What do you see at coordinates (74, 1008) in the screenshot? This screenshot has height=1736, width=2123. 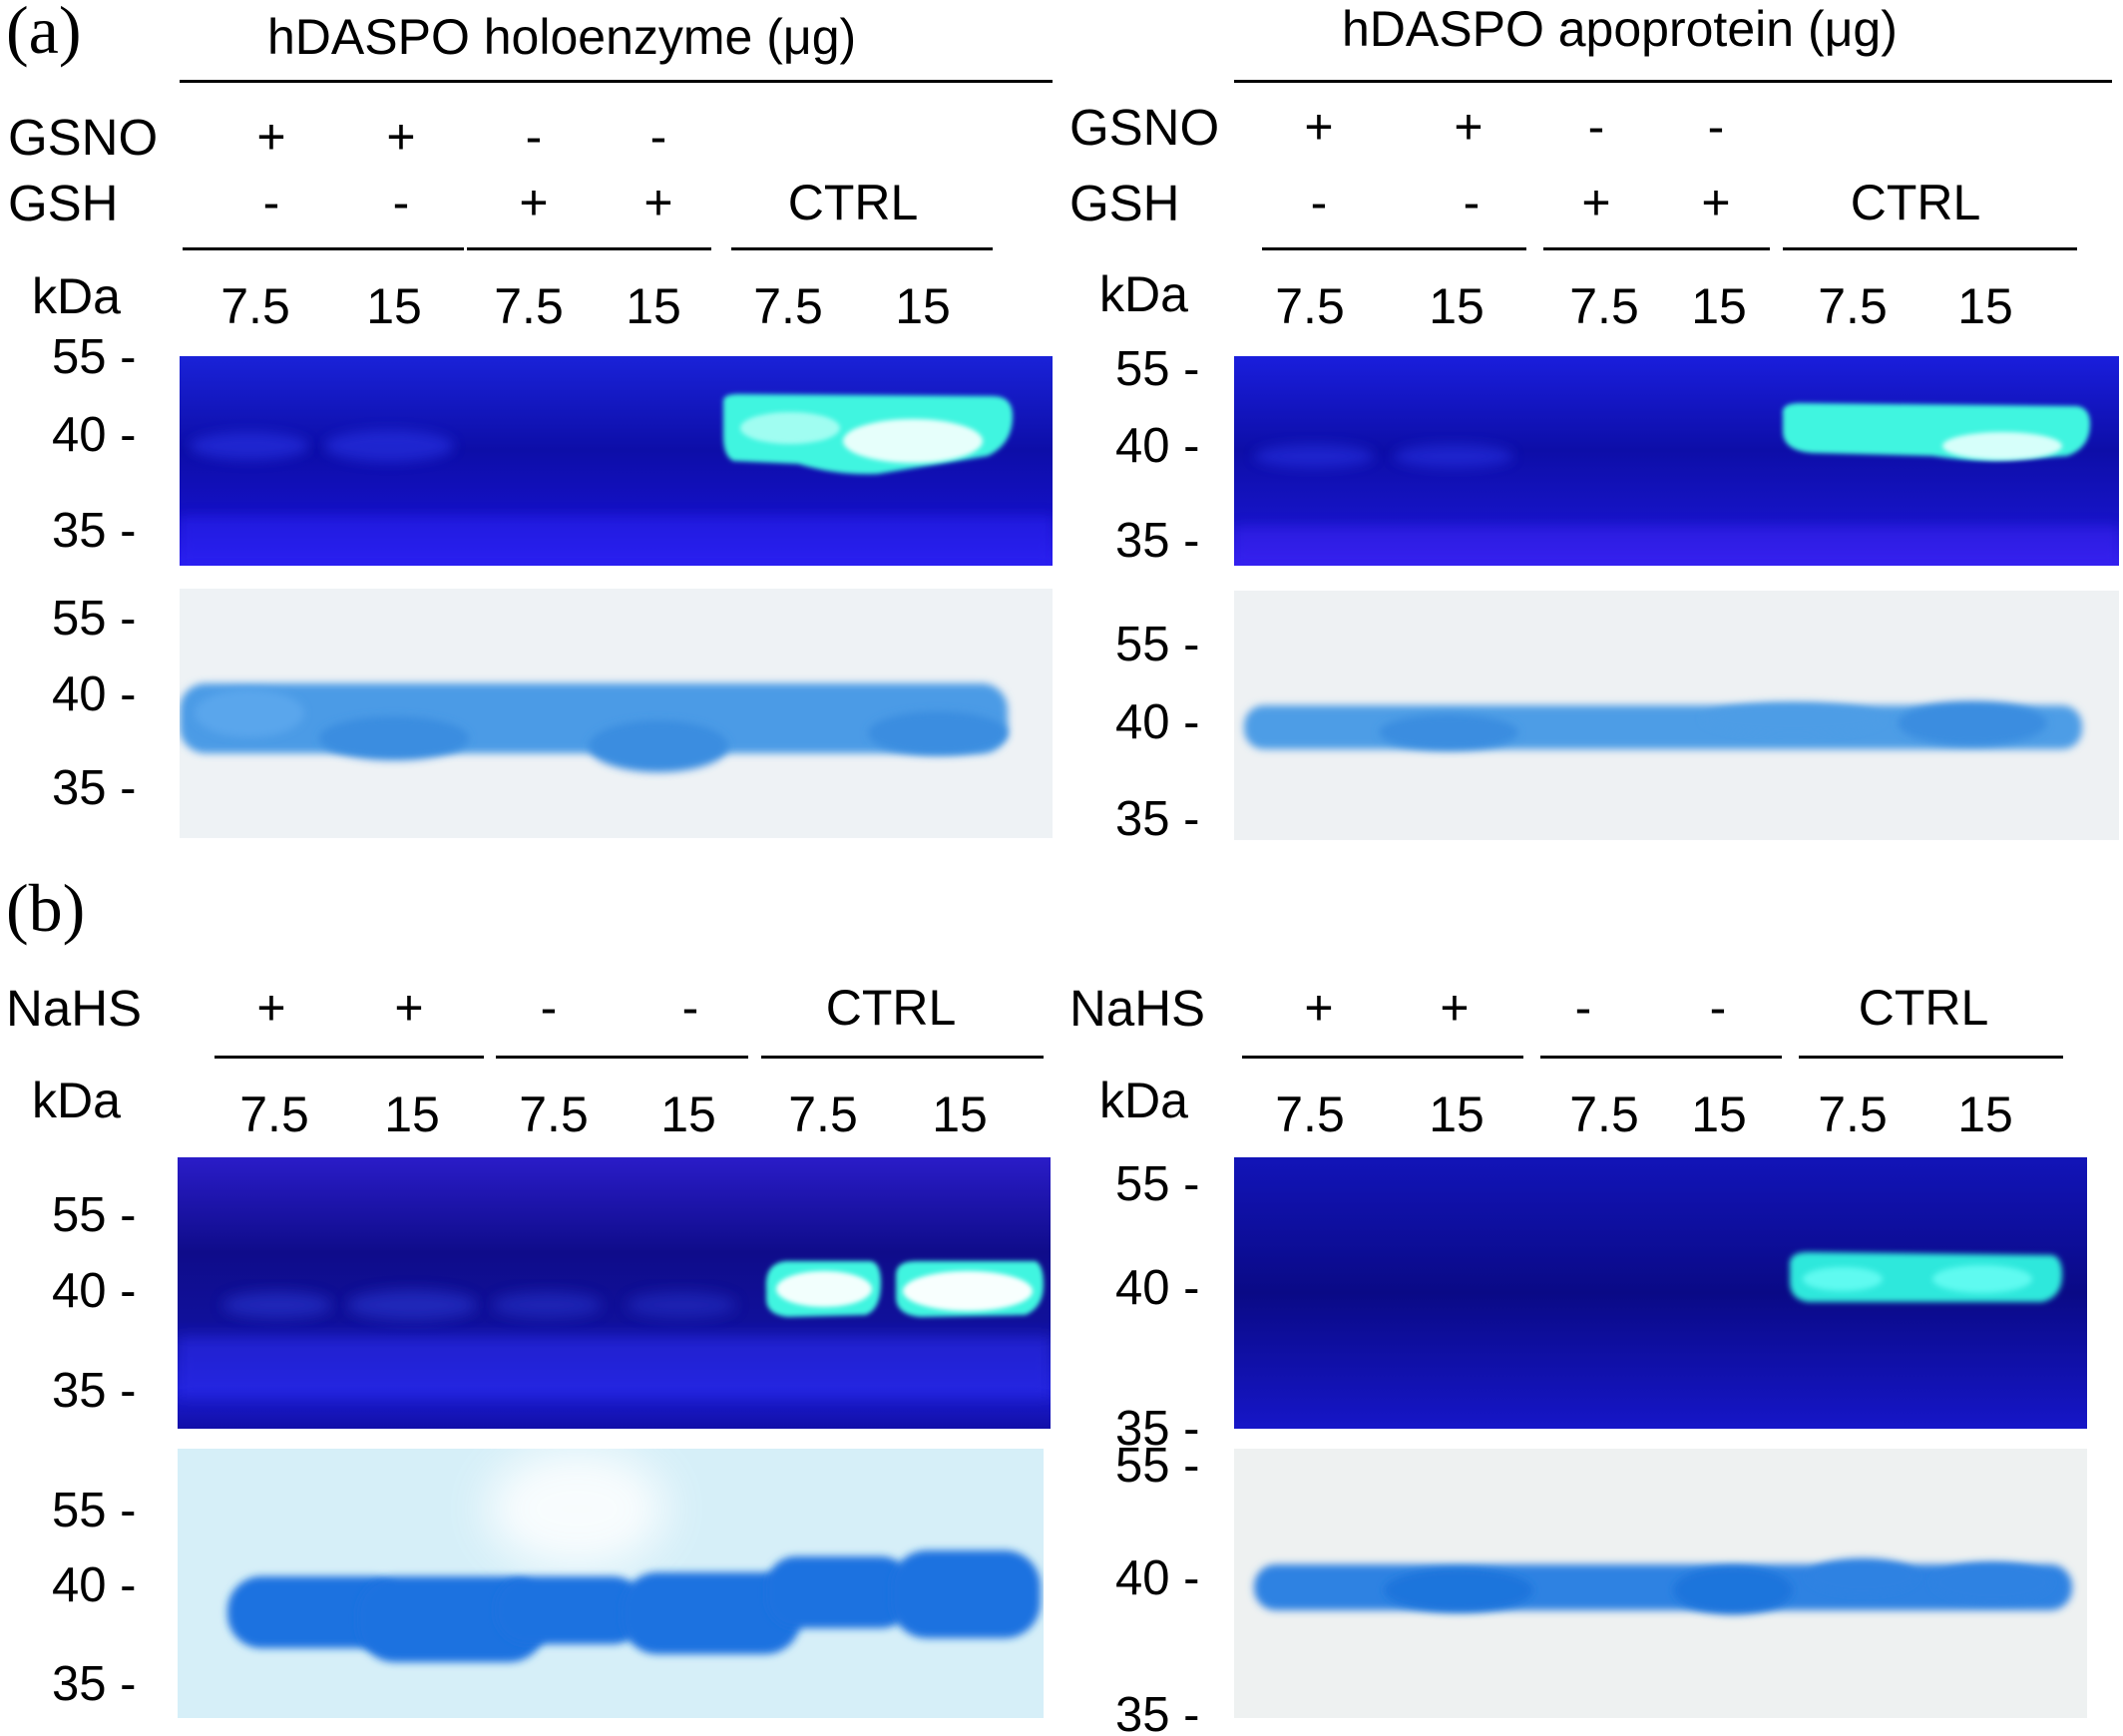 I see `nahs-row-label: NaHS` at bounding box center [74, 1008].